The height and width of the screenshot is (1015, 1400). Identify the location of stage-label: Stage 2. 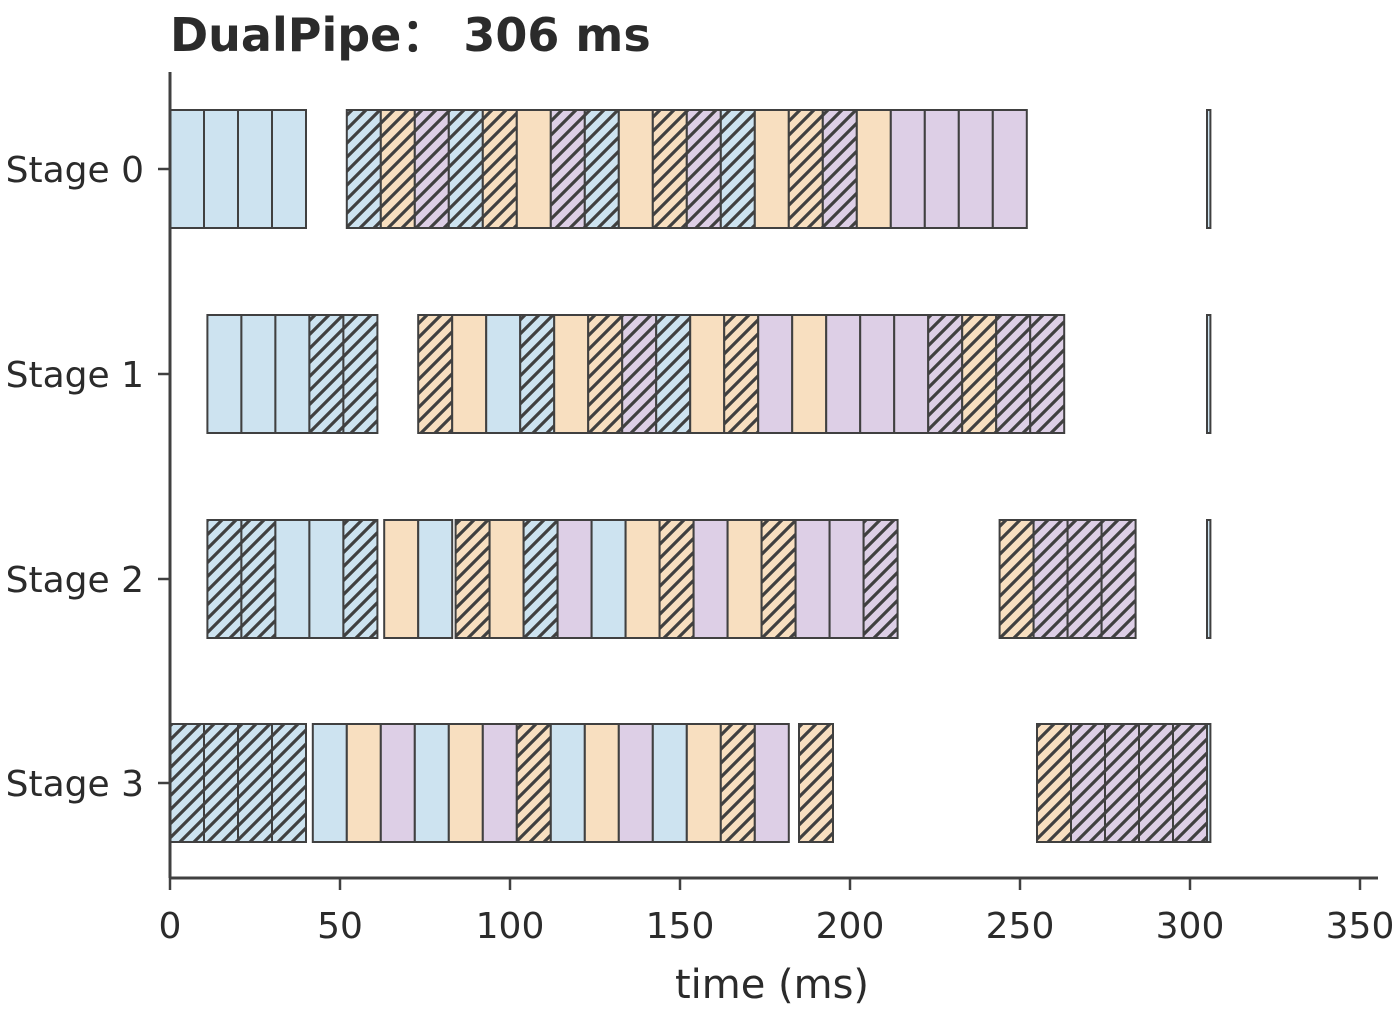
(75, 580).